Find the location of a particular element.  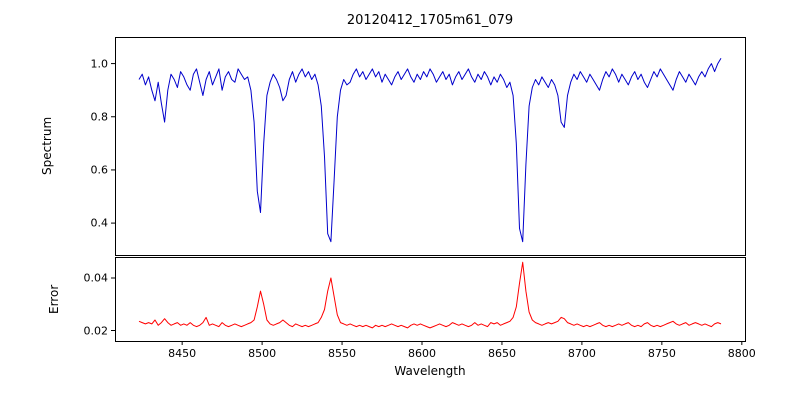

x-tick-label: 8500 is located at coordinates (262, 353).